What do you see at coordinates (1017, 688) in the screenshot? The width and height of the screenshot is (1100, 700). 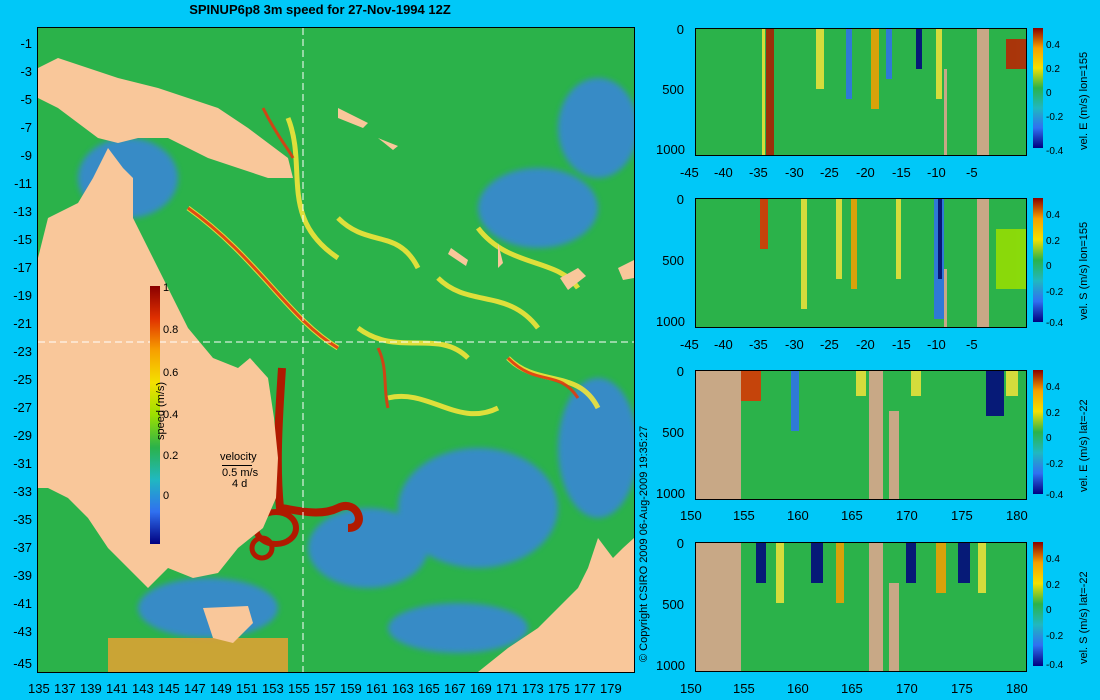 I see `tick-label: 180` at bounding box center [1017, 688].